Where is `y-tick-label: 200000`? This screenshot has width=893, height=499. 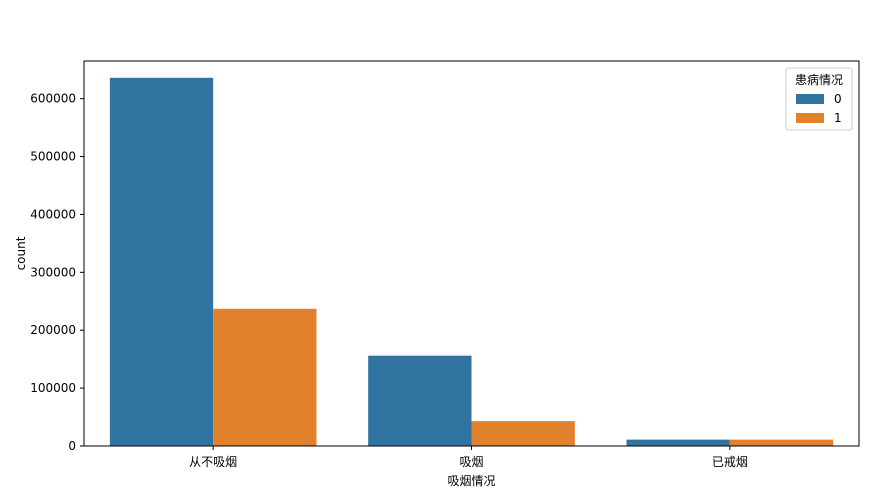 y-tick-label: 200000 is located at coordinates (53, 330).